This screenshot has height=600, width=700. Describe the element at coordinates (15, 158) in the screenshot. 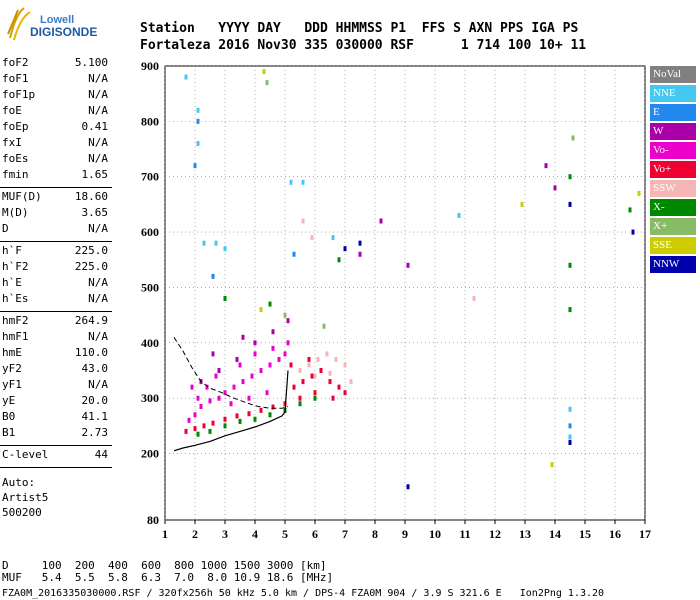

I see `param-name: foEs` at that location.